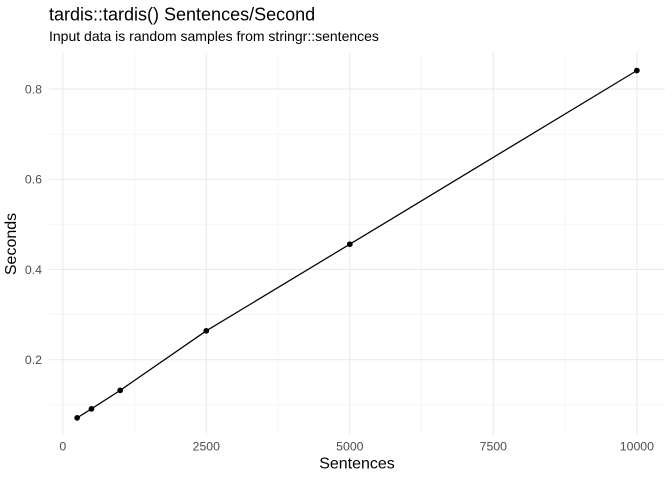 This screenshot has height=485, width=672. What do you see at coordinates (33, 89) in the screenshot?
I see `y-tick-label: 0.8` at bounding box center [33, 89].